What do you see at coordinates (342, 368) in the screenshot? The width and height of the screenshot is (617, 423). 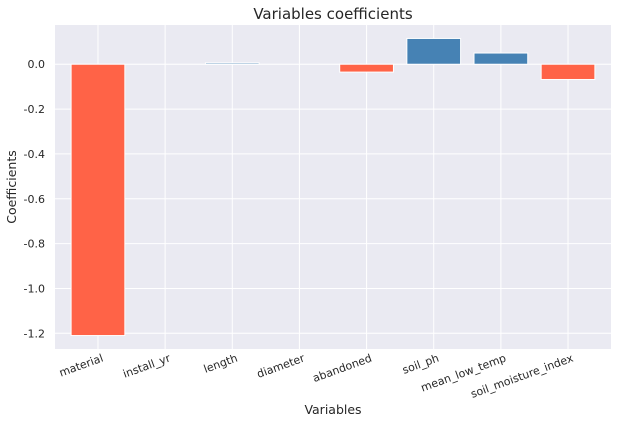 I see `x-tick-label: abandoned` at bounding box center [342, 368].